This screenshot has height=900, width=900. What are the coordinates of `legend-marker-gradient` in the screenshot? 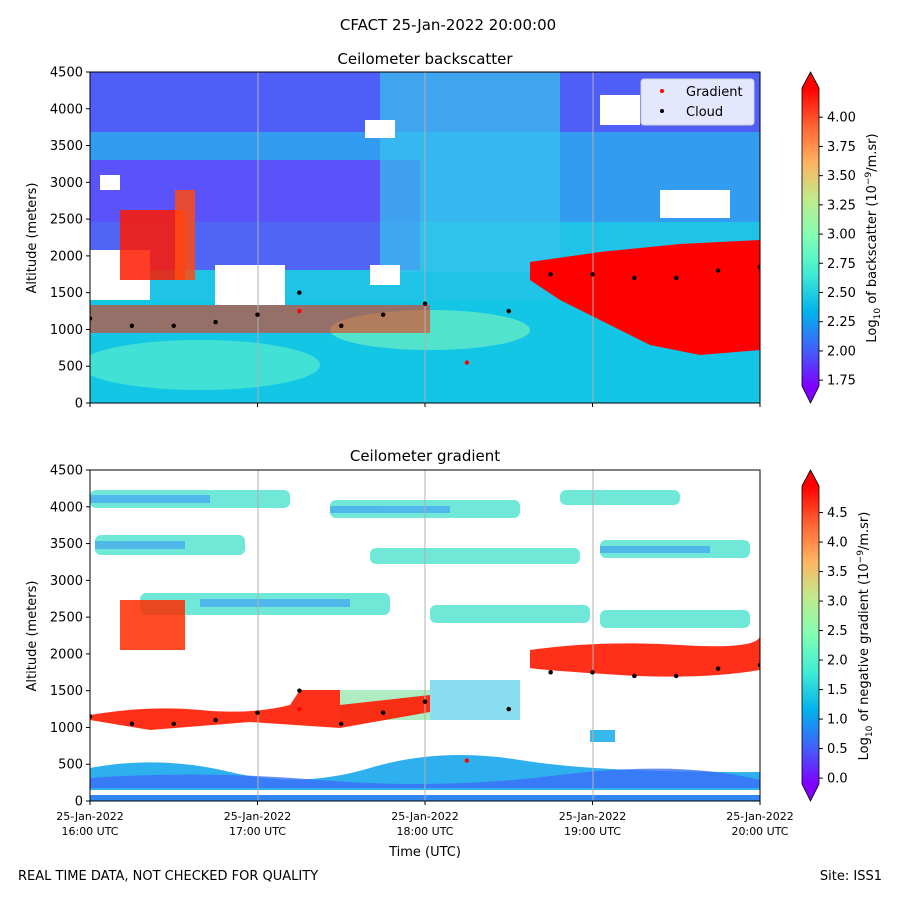 It's located at (662, 91).